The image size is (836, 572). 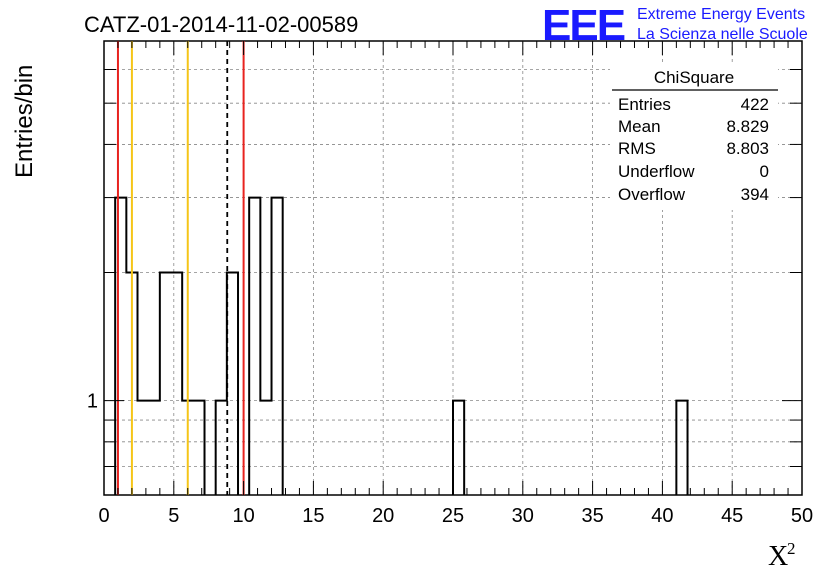 I want to click on x-tick-label: 40, so click(x=662, y=516).